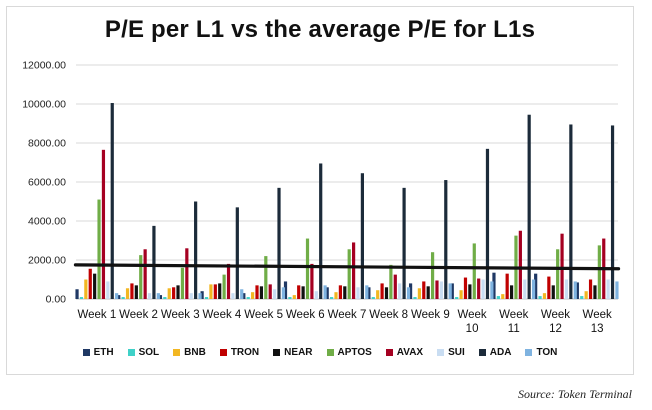 This screenshot has width=652, height=410. What do you see at coordinates (410, 352) in the screenshot?
I see `legend-label: AVAX` at bounding box center [410, 352].